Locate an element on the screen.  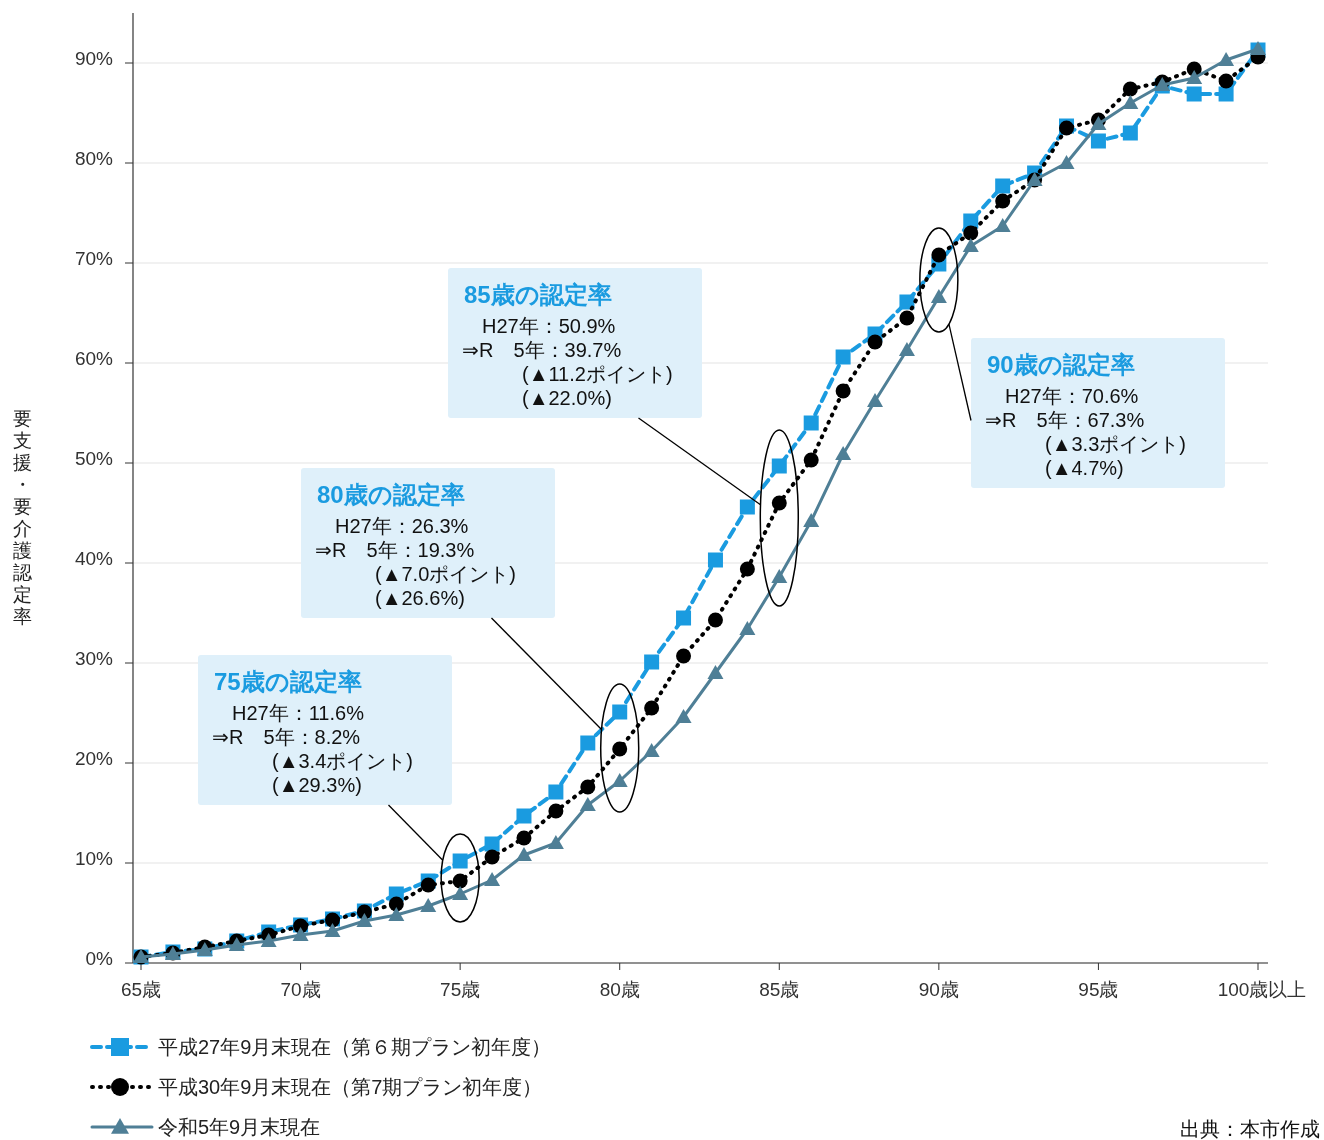
annotation: ⇒R 5年：8.2% is located at coordinates (286, 737).